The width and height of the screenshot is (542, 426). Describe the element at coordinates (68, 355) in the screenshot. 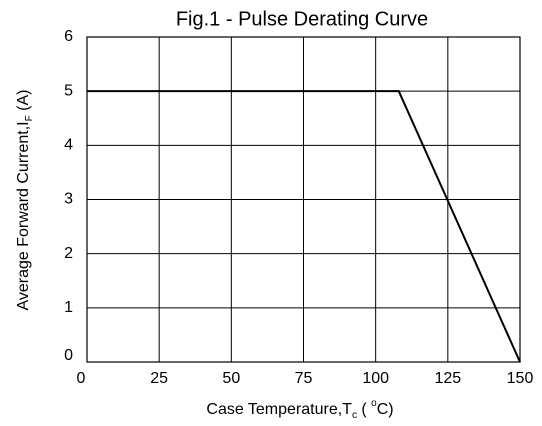

I see `y-tick-label: 0` at that location.